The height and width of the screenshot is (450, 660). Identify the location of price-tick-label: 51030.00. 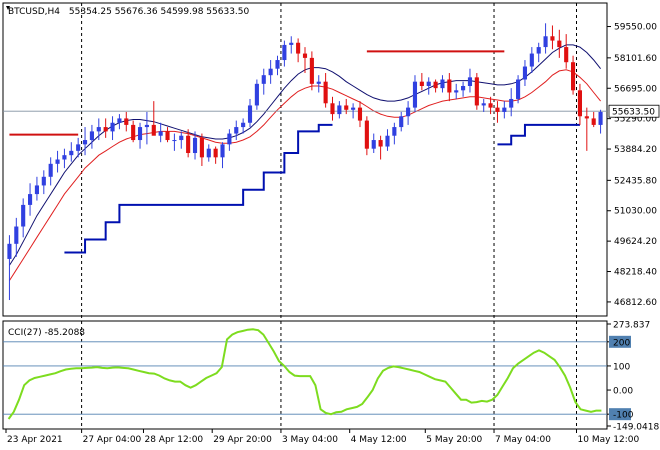
(635, 212).